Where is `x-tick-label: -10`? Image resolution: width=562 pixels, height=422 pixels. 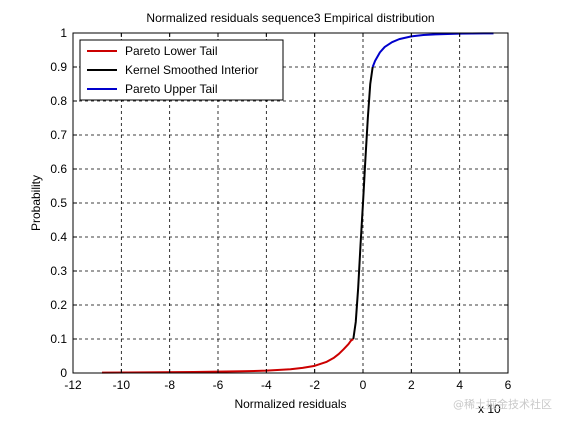 x-tick-label: -10 is located at coordinates (122, 385).